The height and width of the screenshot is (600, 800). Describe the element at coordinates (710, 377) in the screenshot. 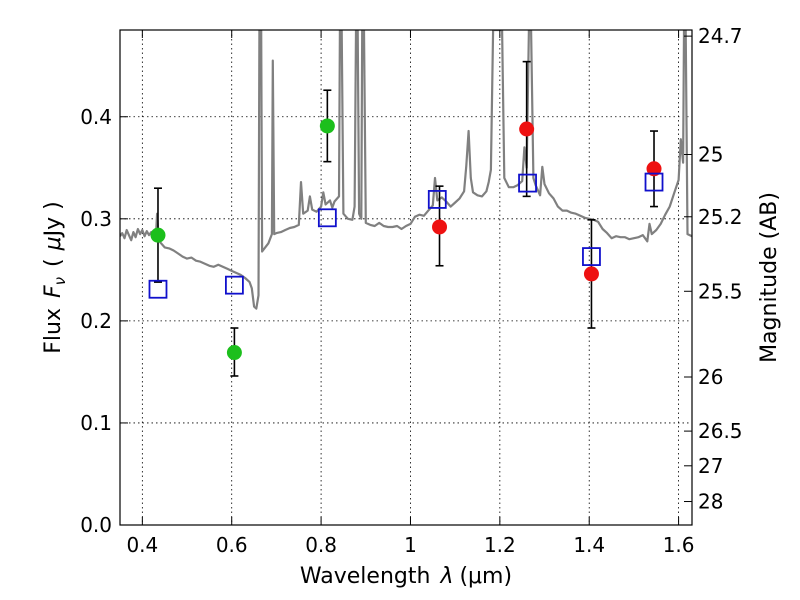

I see `y2-tick-label: 26` at that location.